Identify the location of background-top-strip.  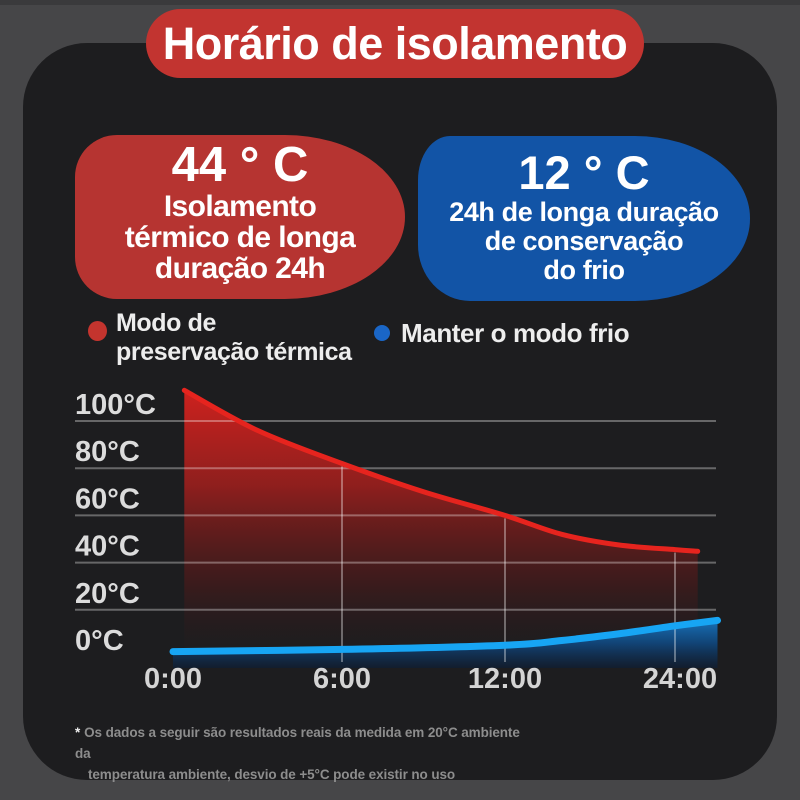
(400, 2).